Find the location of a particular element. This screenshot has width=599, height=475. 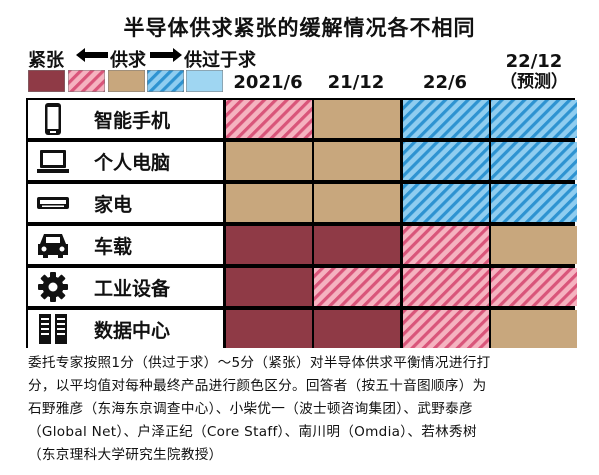

row-label-appliance: 家电 is located at coordinates (125, 203).